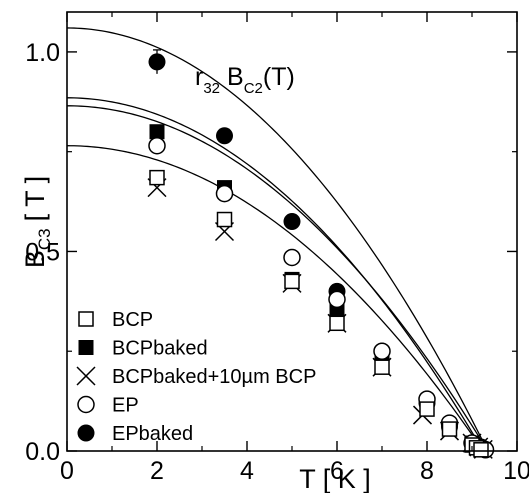 Image resolution: width=529 pixels, height=498 pixels. Describe the element at coordinates (235, 77) in the screenshot. I see `annotation-b: B` at that location.